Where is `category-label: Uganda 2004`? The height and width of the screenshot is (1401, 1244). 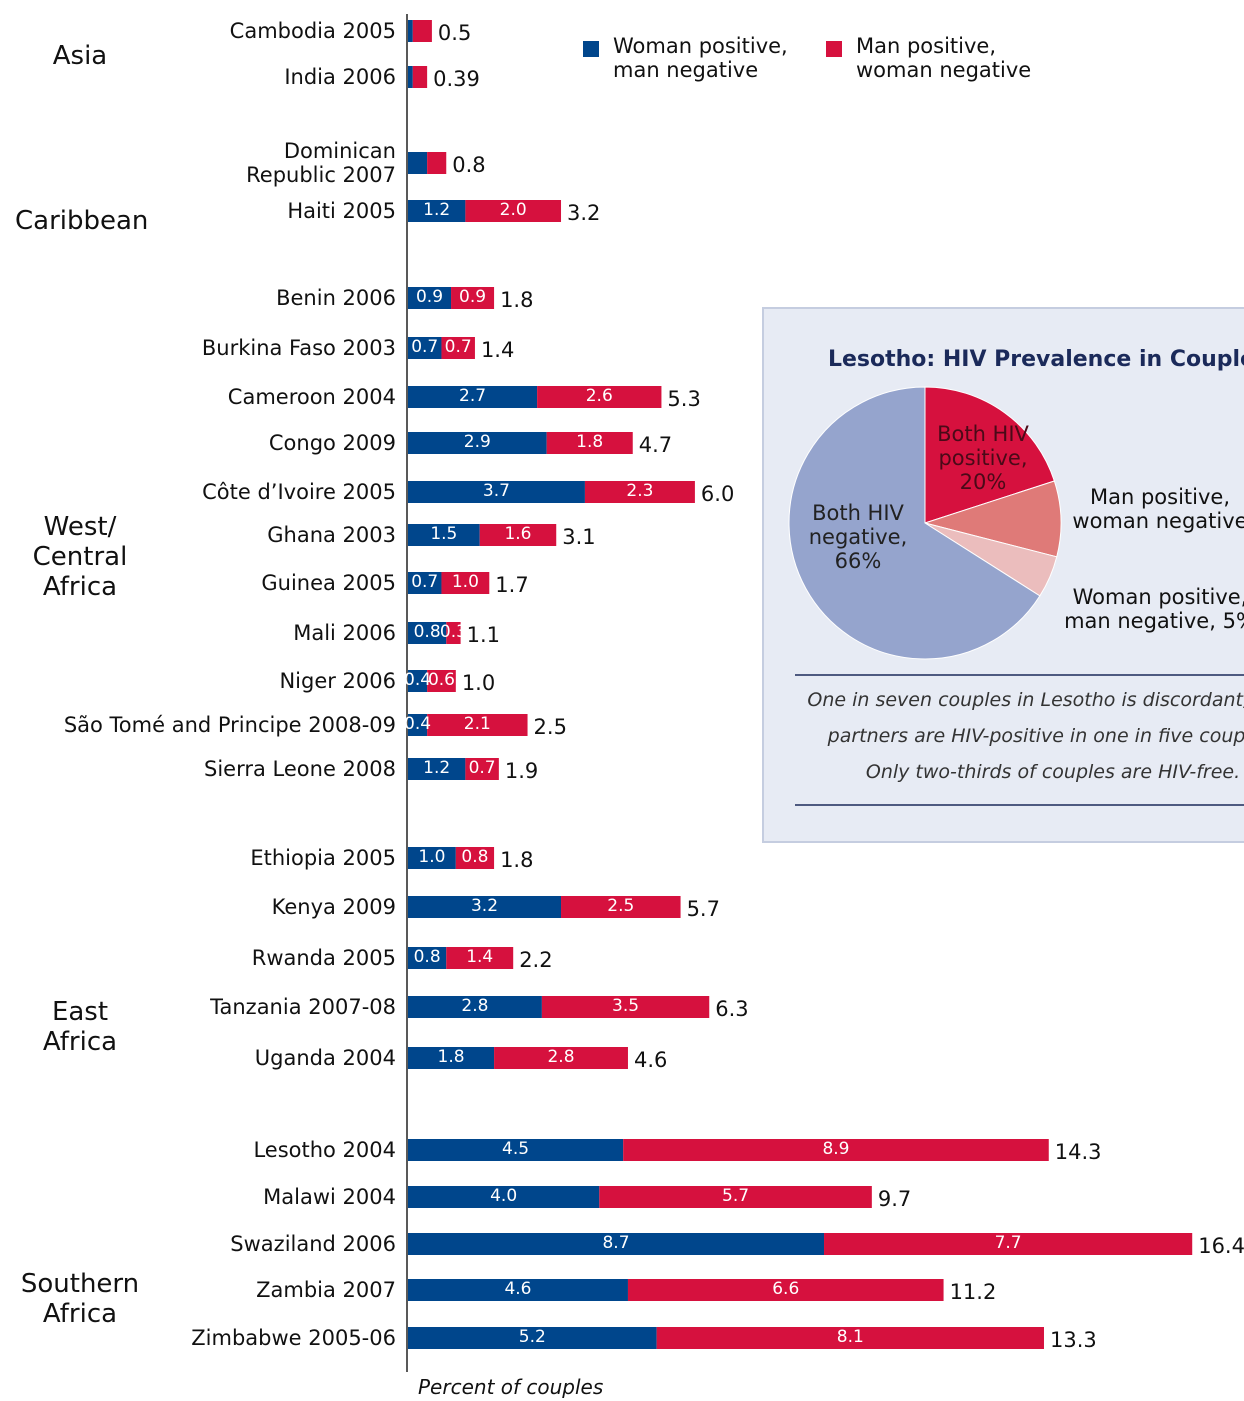
category-label: Uganda 2004 is located at coordinates (325, 1057).